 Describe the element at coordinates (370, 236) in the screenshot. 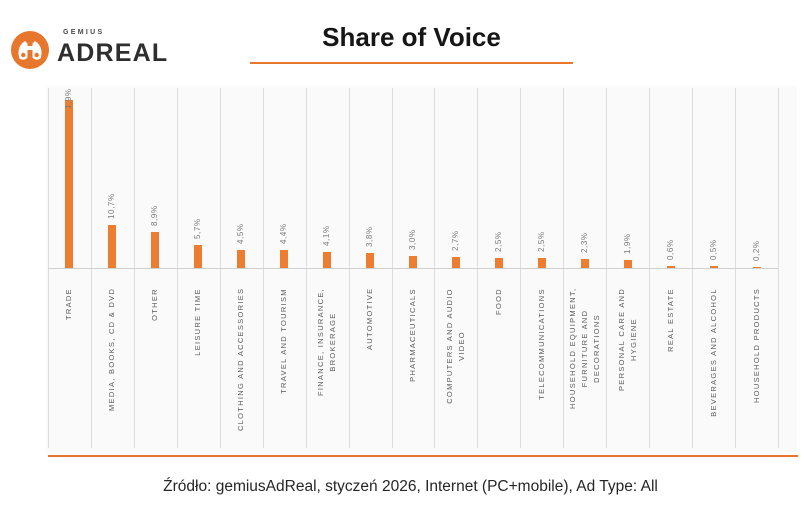

I see `data-label: 3,8%` at that location.